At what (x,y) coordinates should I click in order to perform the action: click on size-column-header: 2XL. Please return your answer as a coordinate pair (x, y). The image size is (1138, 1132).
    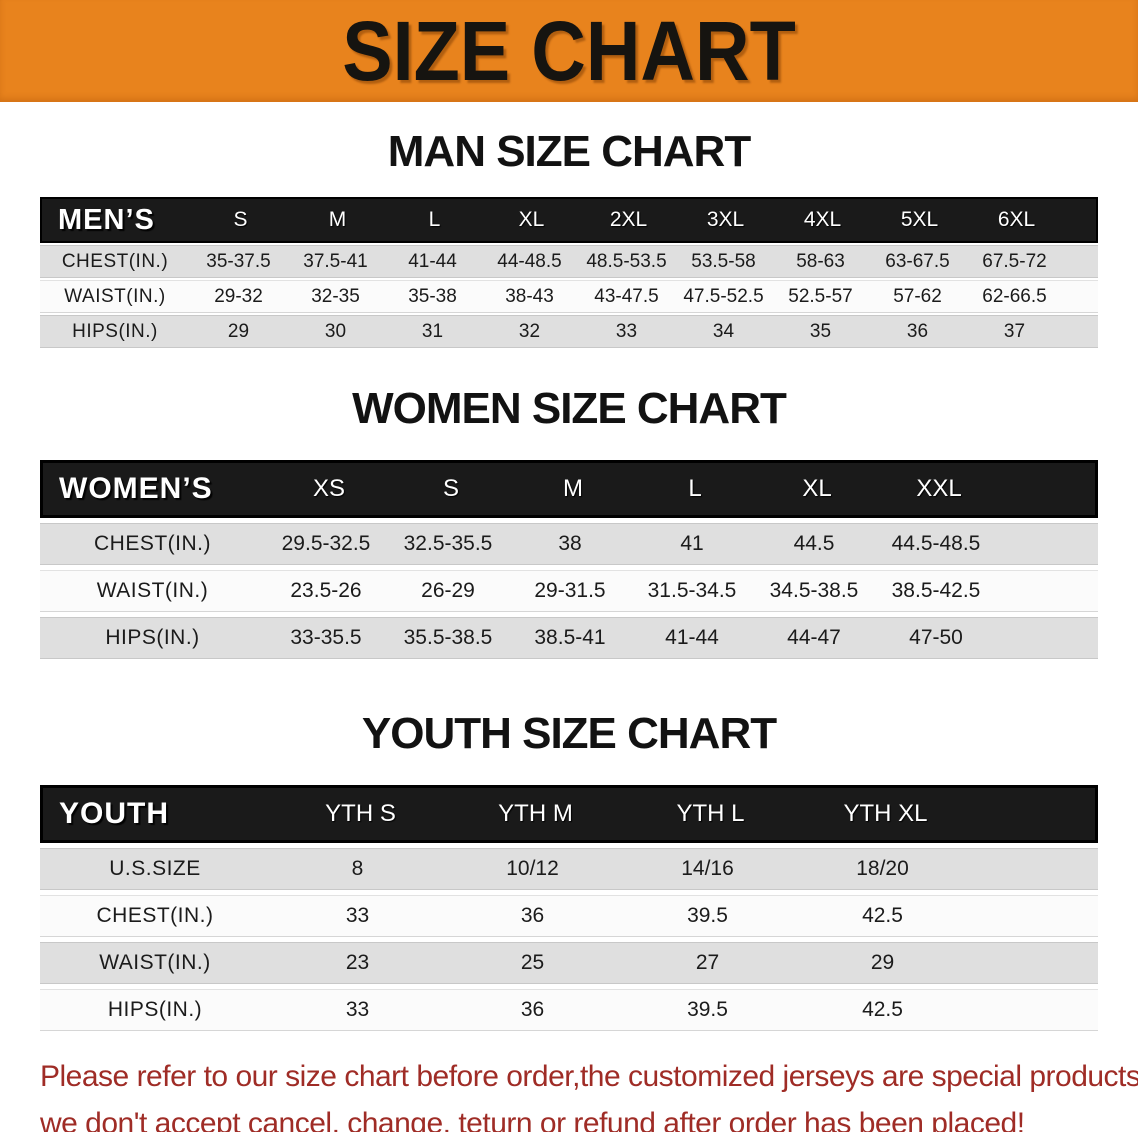
    Looking at the image, I should click on (628, 219).